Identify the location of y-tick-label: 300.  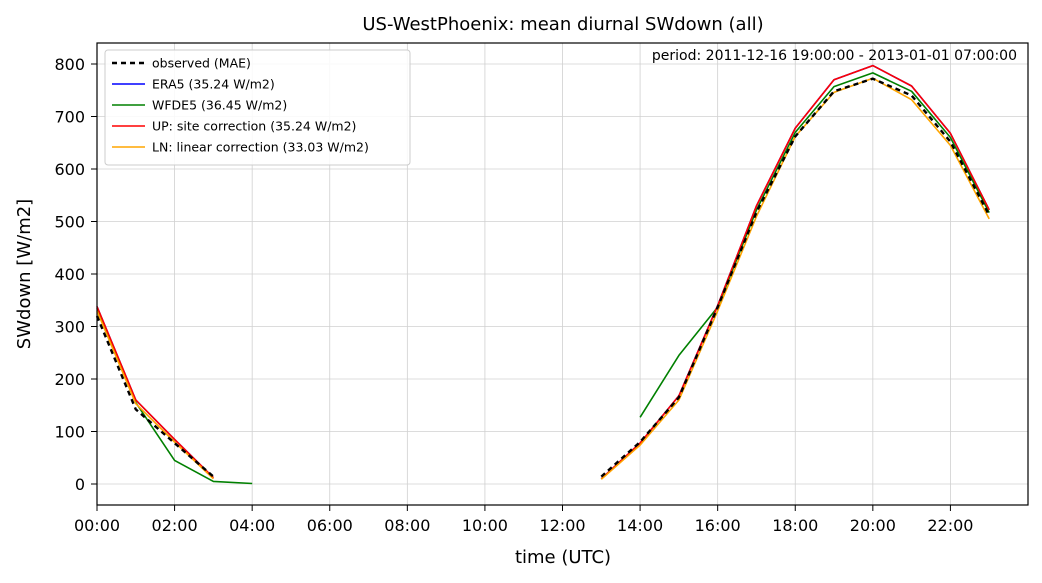
(69, 327).